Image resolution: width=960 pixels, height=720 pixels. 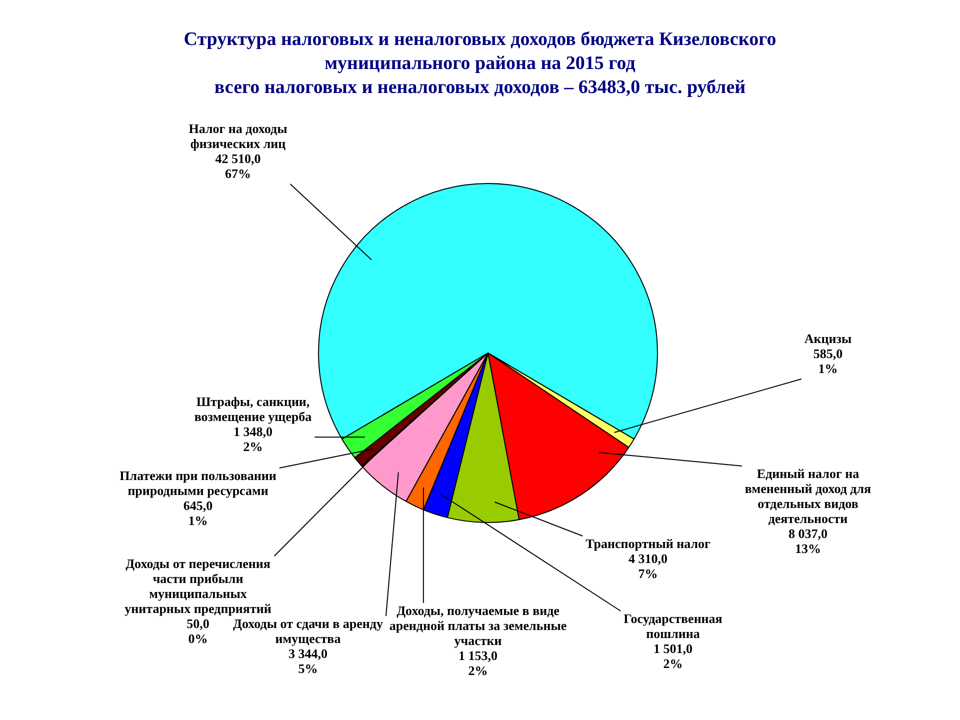 I want to click on data-label: 585,0 1%, so click(x=828, y=361).